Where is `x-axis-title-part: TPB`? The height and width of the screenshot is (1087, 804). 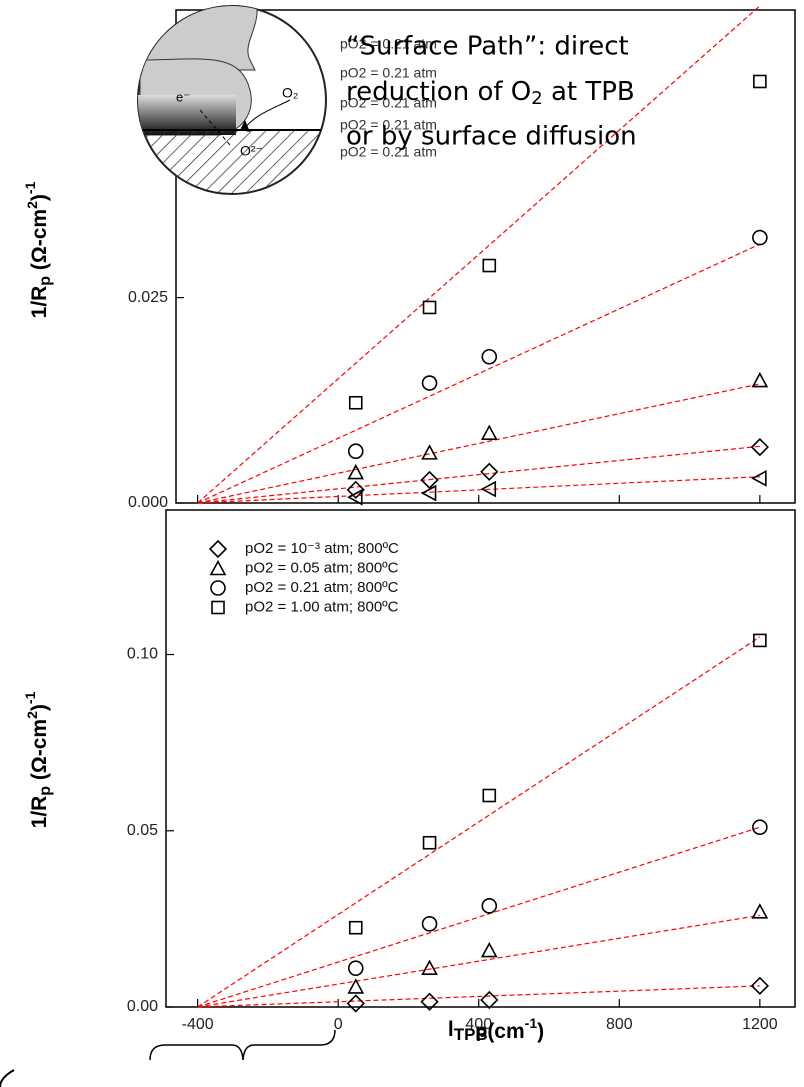
x-axis-title-part: TPB is located at coordinates (471, 1034).